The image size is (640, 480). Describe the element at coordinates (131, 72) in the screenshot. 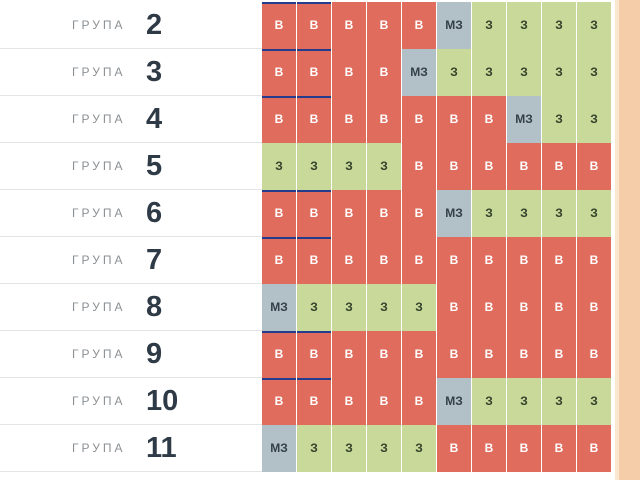

I see `group-label: ГРУПА 3` at that location.